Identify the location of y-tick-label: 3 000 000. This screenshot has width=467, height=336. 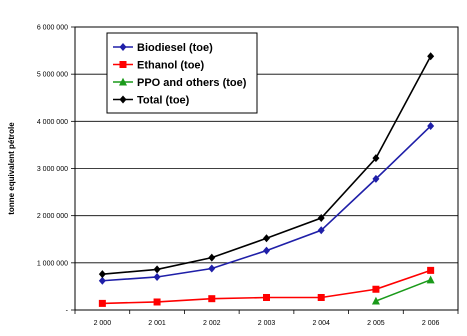
(52, 169).